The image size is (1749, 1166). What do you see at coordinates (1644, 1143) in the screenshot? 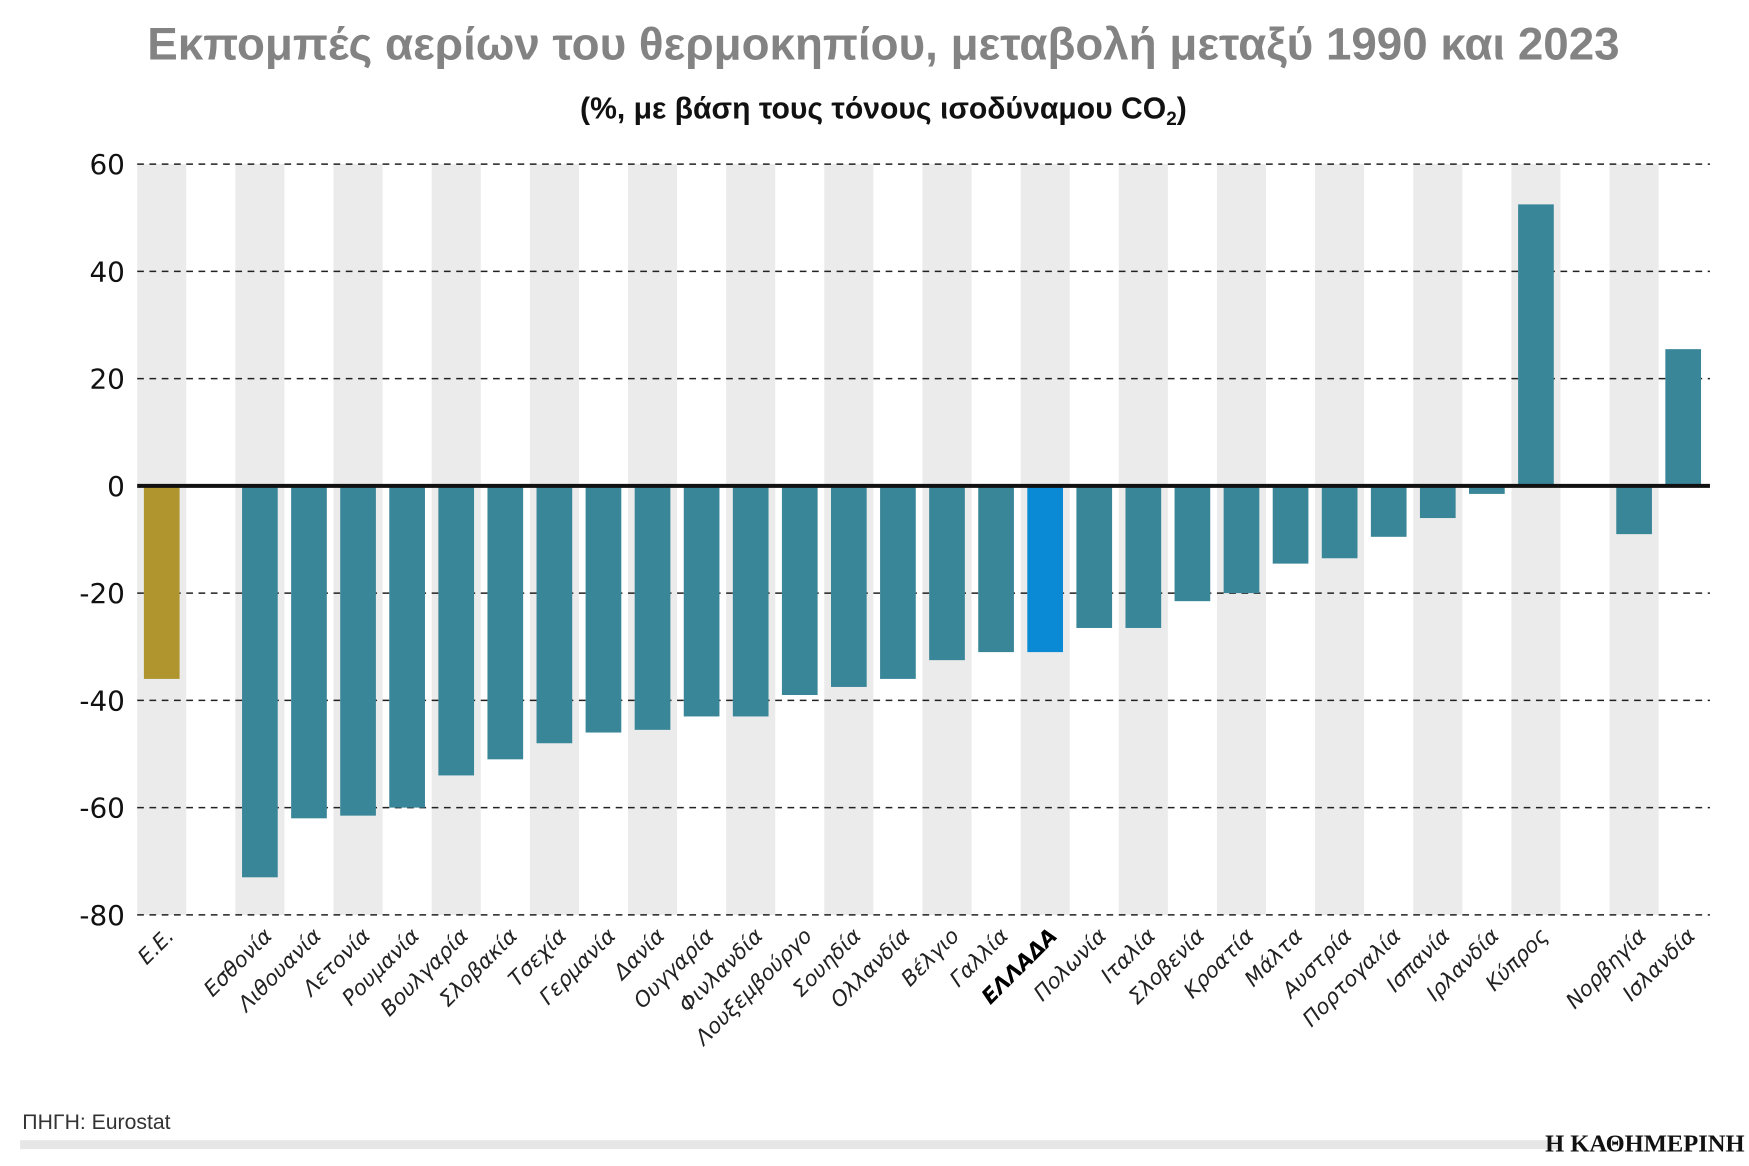
I see `publisher-logo: Η ΚΑΘΗΜΕΡΙΝΗ` at bounding box center [1644, 1143].